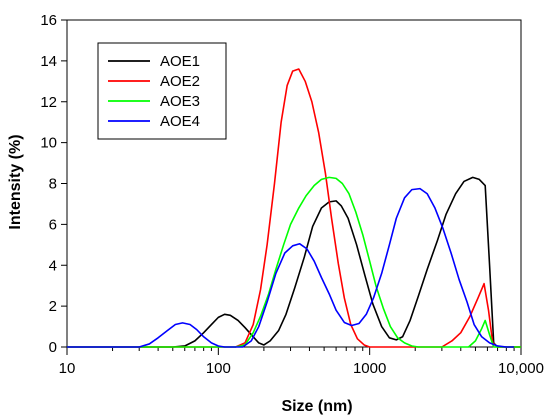 The image size is (550, 418). Describe the element at coordinates (48, 102) in the screenshot. I see `y-tick-label: 12` at that location.